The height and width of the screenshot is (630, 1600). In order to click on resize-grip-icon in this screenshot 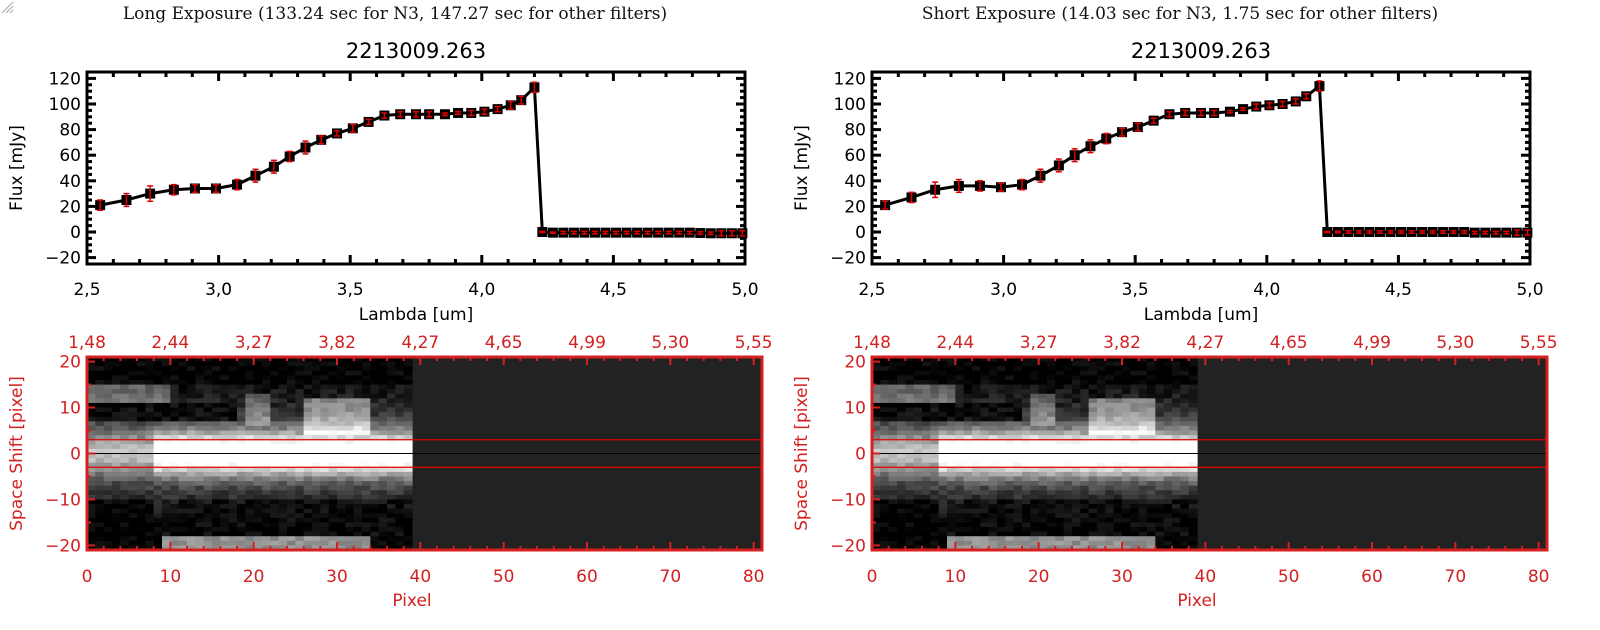, I will do `click(7, 7)`.